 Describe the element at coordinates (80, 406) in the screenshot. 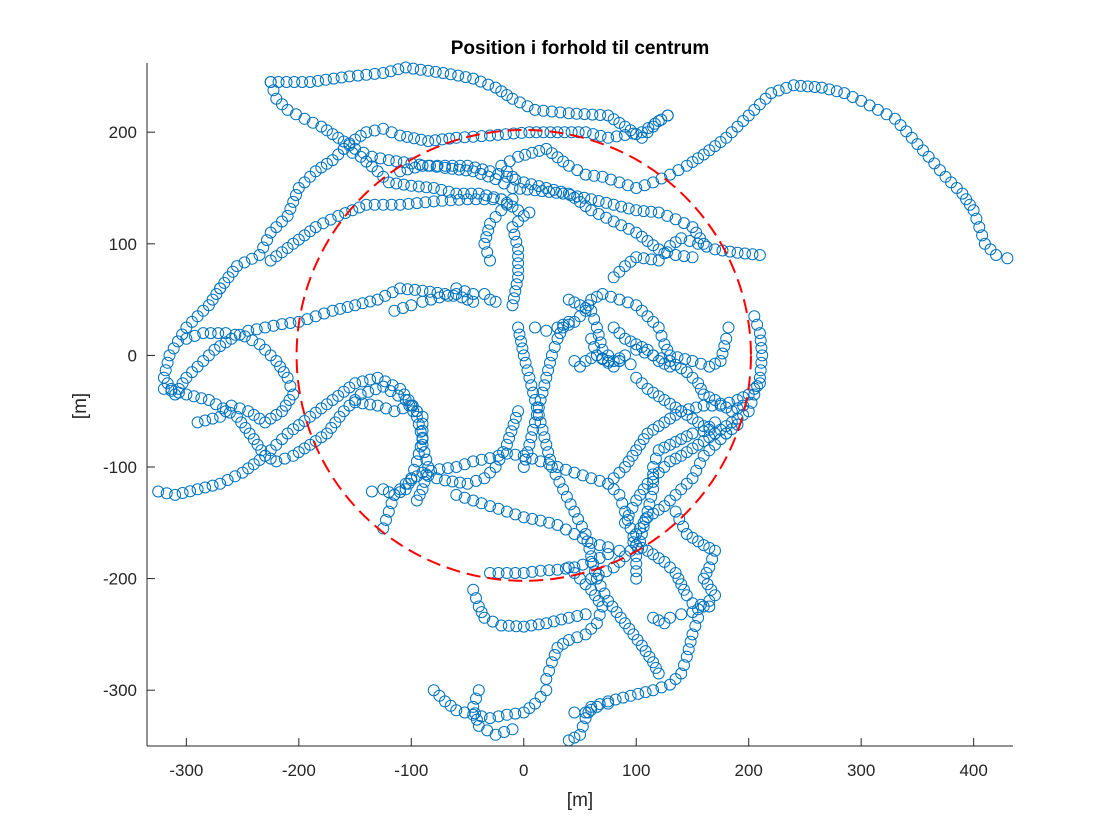

I see `y-axis-label: [m]` at that location.